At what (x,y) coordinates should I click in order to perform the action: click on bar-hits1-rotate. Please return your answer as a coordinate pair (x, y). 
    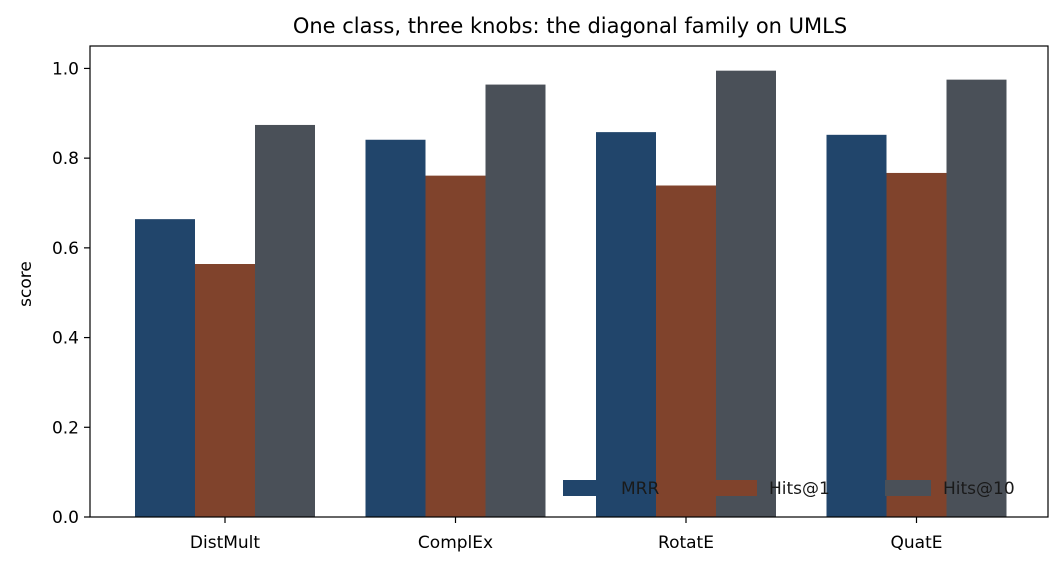
    Looking at the image, I should click on (686, 351).